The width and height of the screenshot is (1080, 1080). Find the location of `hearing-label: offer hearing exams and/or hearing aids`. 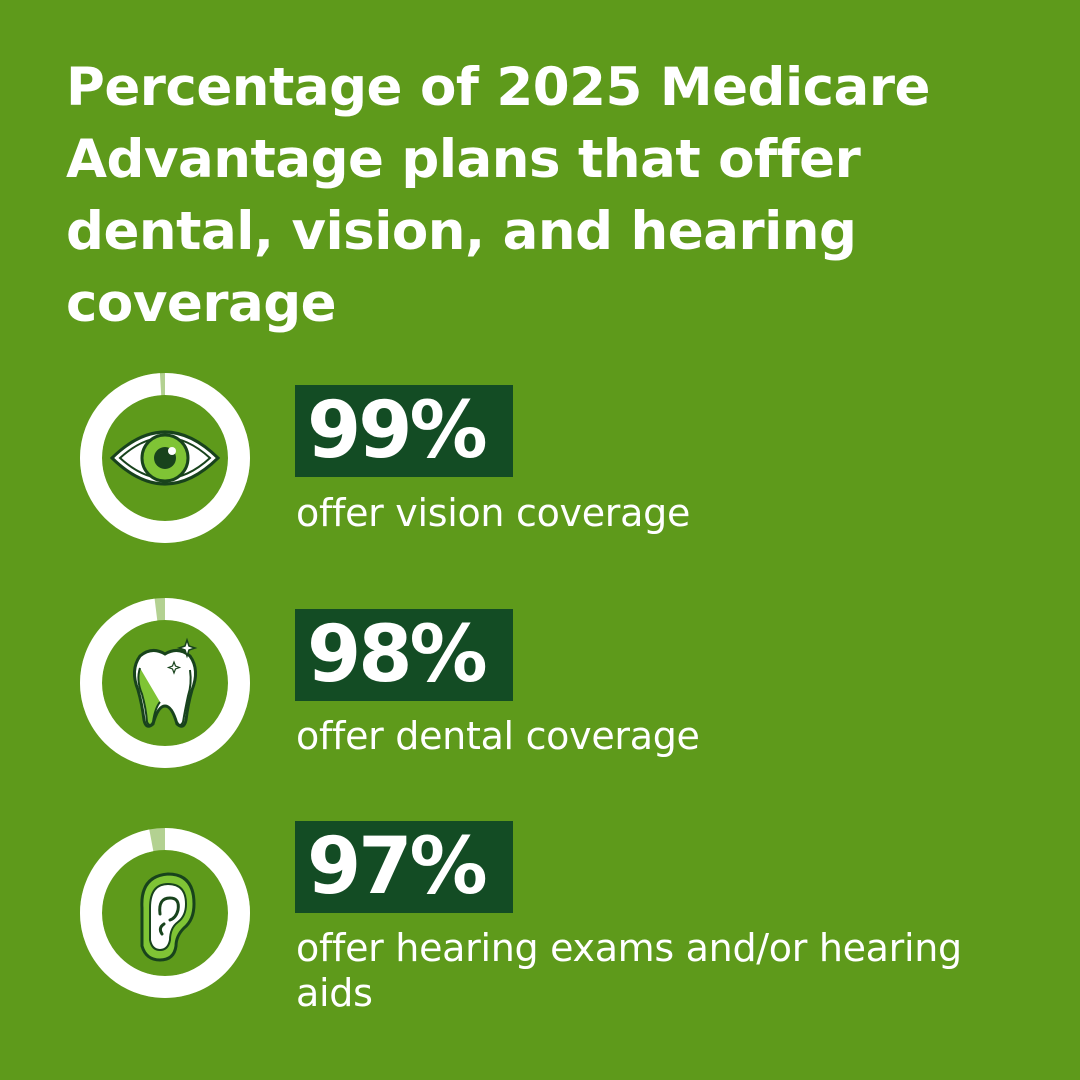

hearing-label: offer hearing exams and/or hearing aids is located at coordinates (629, 970).